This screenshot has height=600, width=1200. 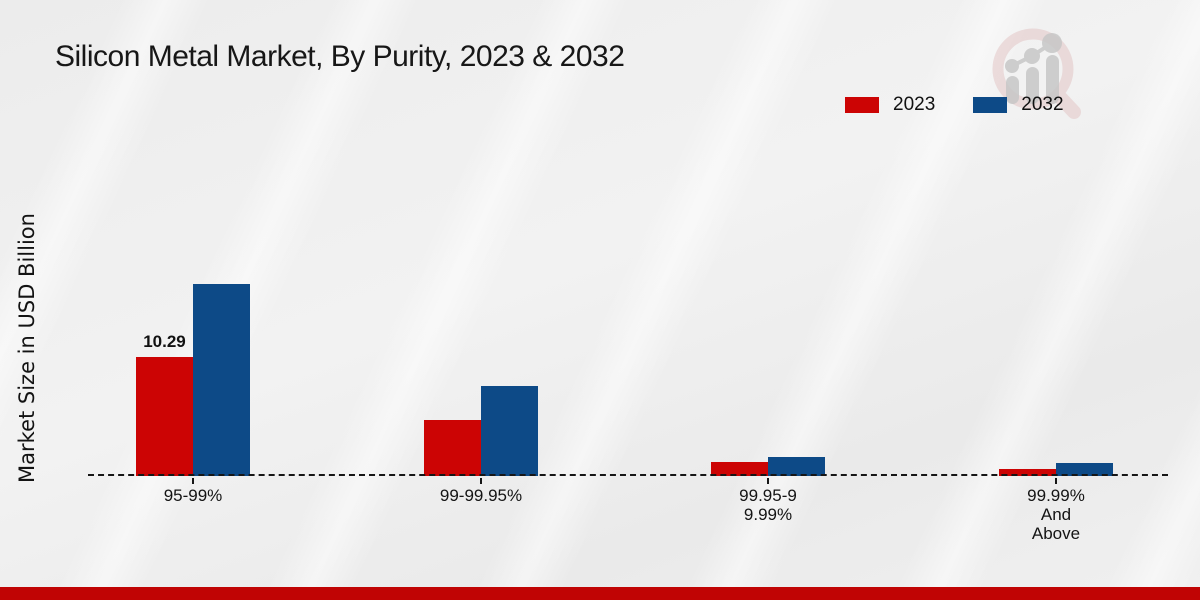 What do you see at coordinates (890, 105) in the screenshot?
I see `legend-item-2023: 2023` at bounding box center [890, 105].